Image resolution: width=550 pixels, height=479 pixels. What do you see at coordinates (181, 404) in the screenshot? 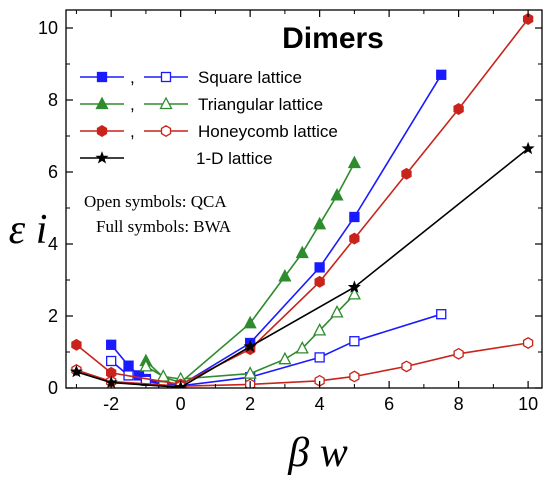
I see `x-tick-label: 0` at bounding box center [181, 404].